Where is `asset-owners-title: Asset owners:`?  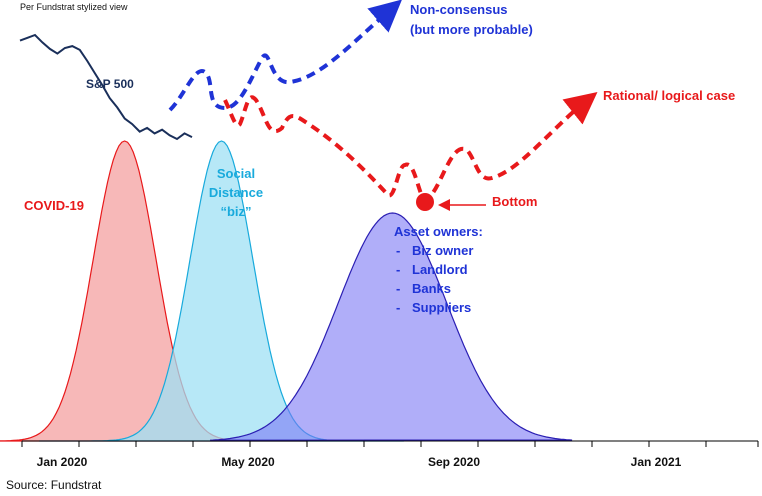
asset-owners-title: Asset owners: is located at coordinates (438, 231).